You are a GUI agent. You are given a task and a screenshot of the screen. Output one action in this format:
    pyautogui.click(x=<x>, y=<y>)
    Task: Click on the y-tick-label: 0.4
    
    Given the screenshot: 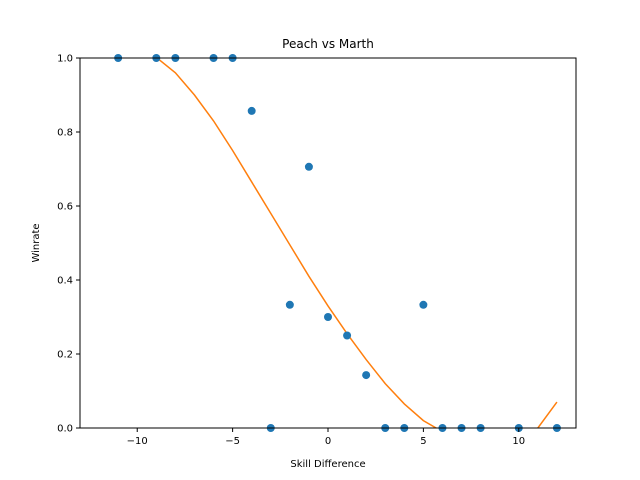 What is the action you would take?
    pyautogui.click(x=65, y=281)
    